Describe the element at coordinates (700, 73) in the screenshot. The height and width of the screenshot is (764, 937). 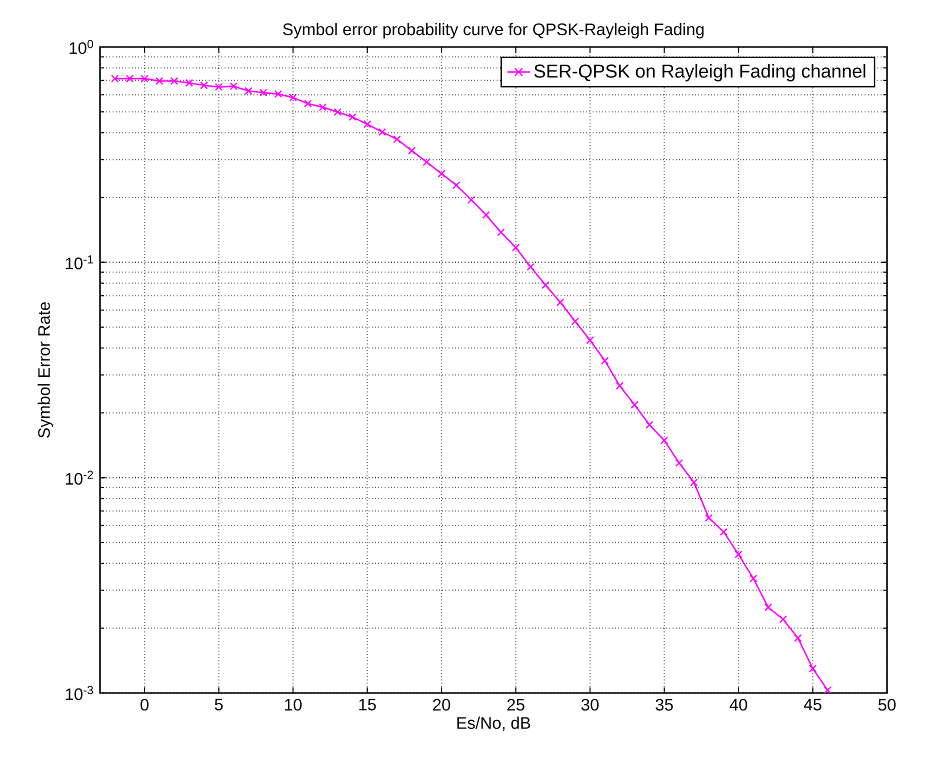
I see `legend-label: SER-QPSK on Rayleigh Fading channel` at that location.